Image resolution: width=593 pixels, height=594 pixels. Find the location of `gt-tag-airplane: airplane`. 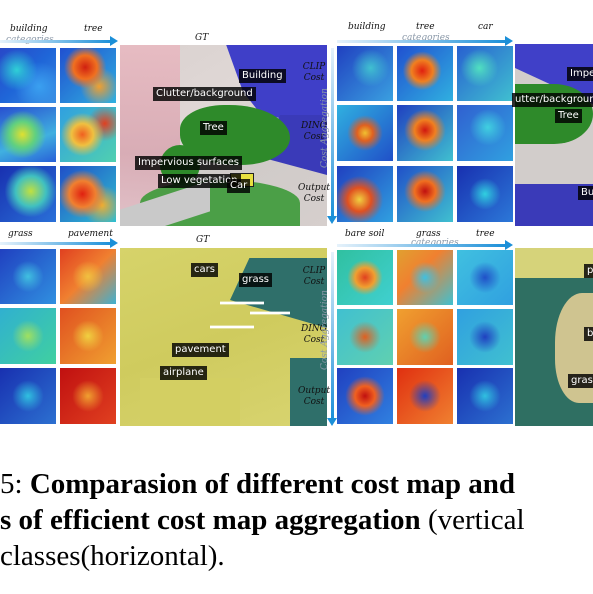

gt-tag-airplane: airplane is located at coordinates (183, 373).